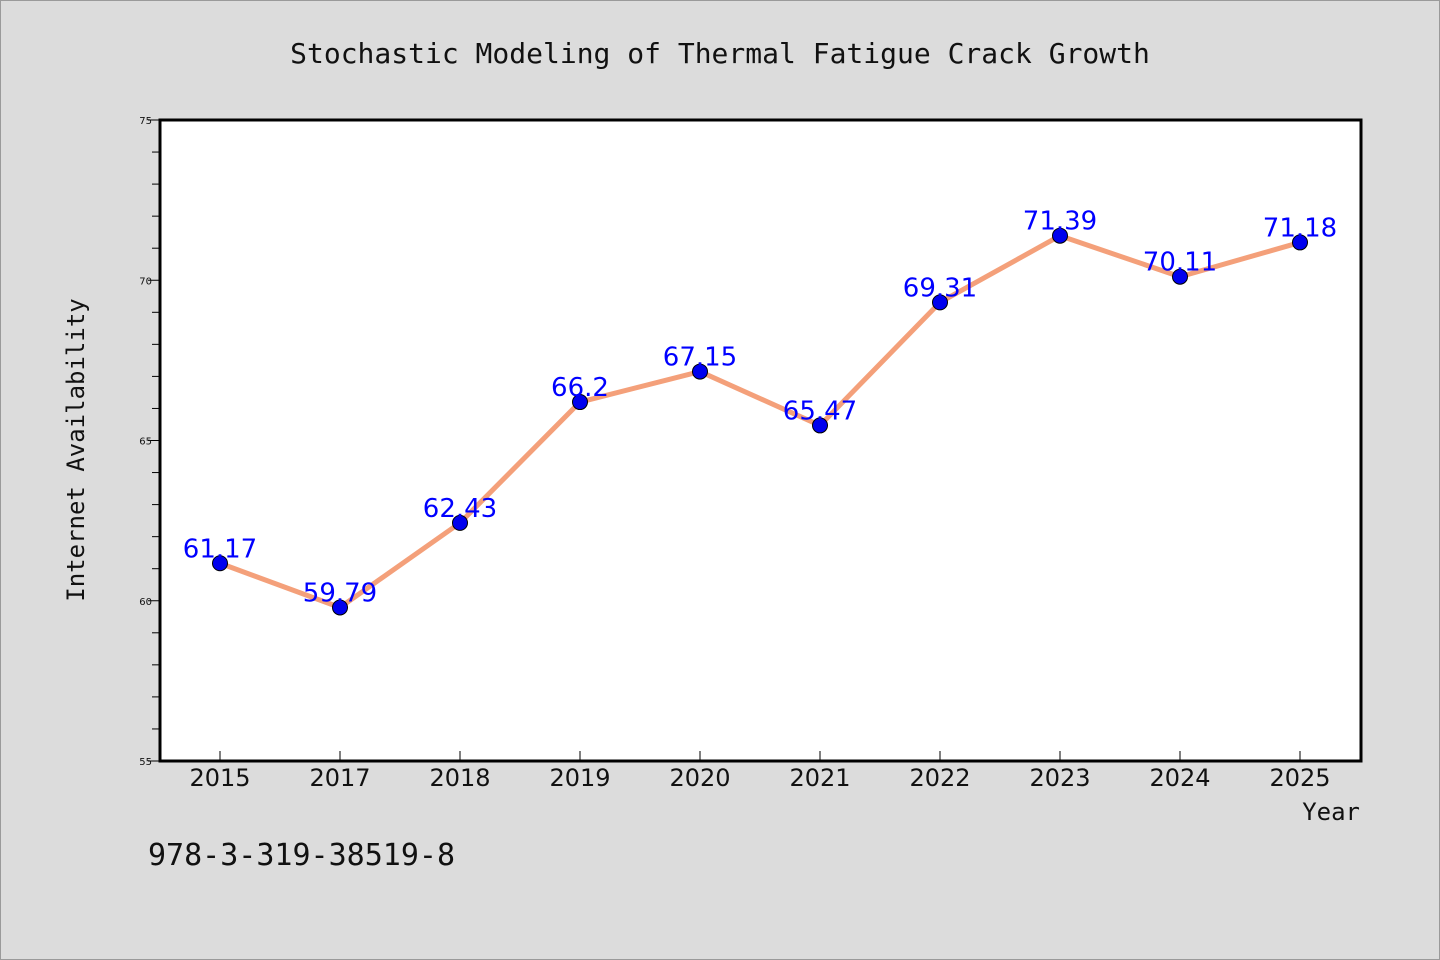  I want to click on x-tick-label: 2018, so click(459, 778).